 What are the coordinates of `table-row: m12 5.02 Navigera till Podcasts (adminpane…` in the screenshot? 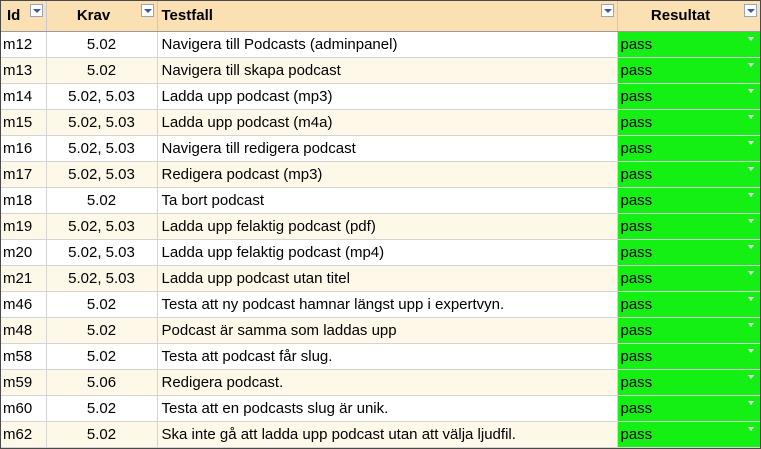 It's located at (380, 44).